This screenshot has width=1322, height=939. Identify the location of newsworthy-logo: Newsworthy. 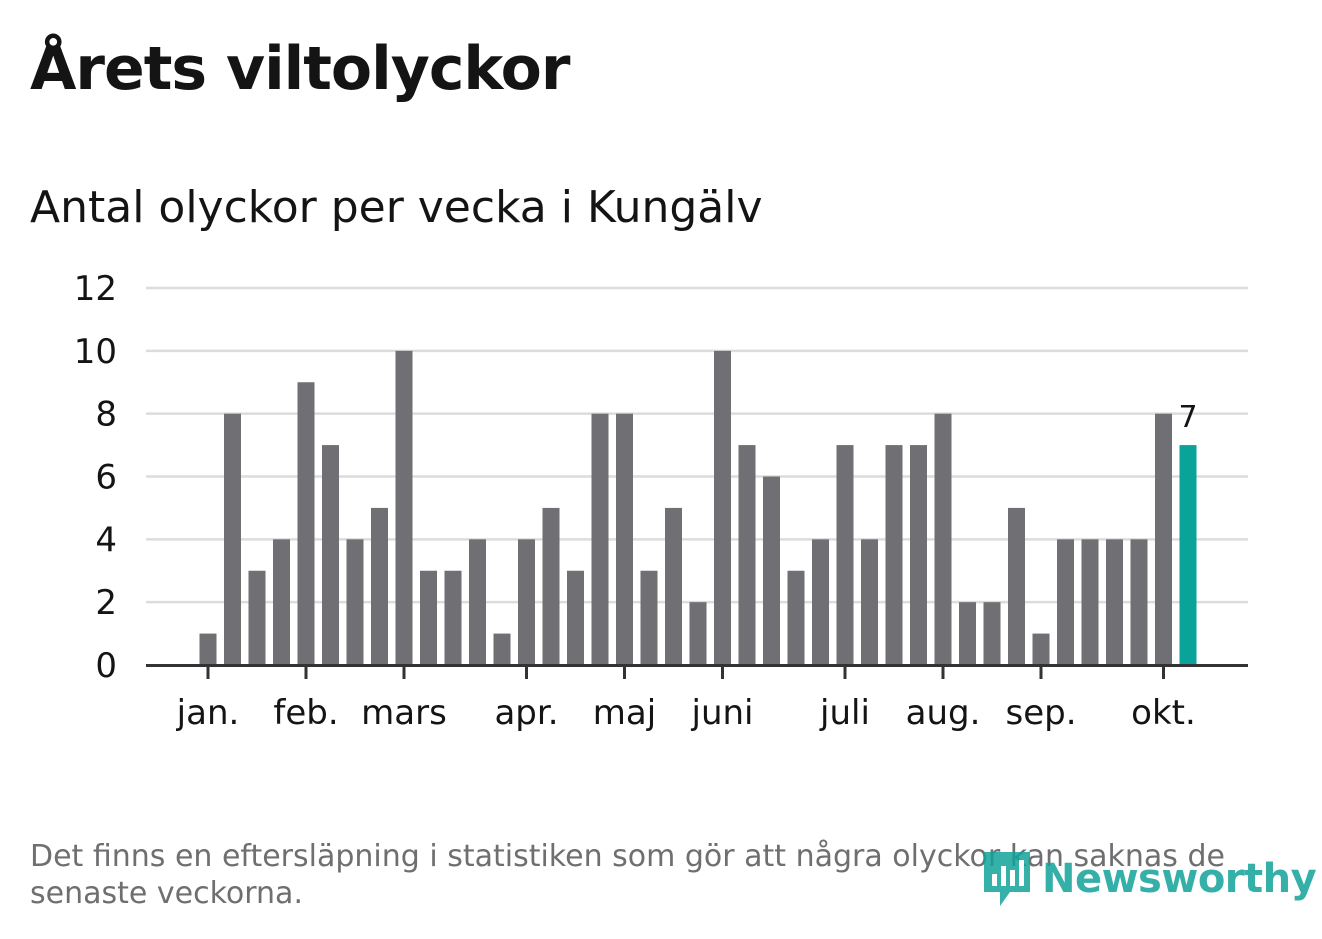
(1148, 879).